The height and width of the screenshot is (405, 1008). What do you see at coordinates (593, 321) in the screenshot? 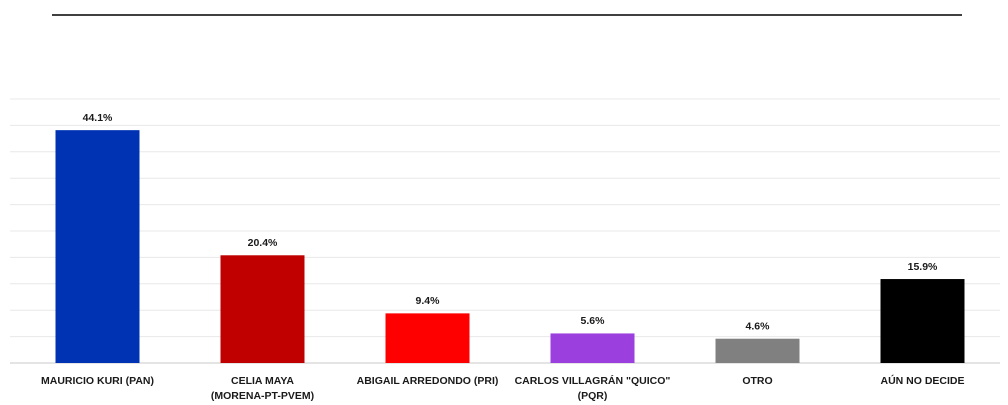
I see `data-label: 5.6%` at bounding box center [593, 321].